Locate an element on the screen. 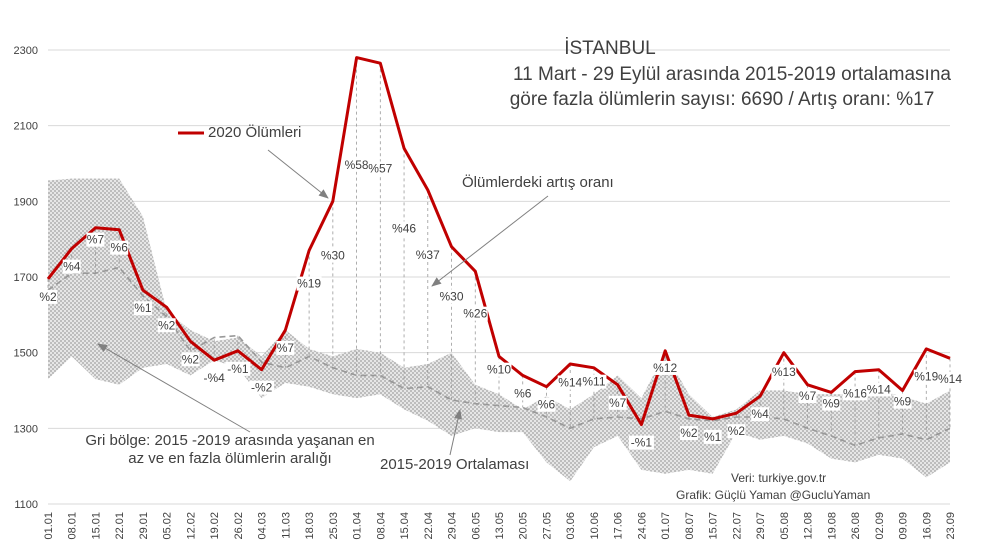 Image resolution: width=990 pixels, height=552 pixels. x-tick-label: 09.09 is located at coordinates (904, 526).